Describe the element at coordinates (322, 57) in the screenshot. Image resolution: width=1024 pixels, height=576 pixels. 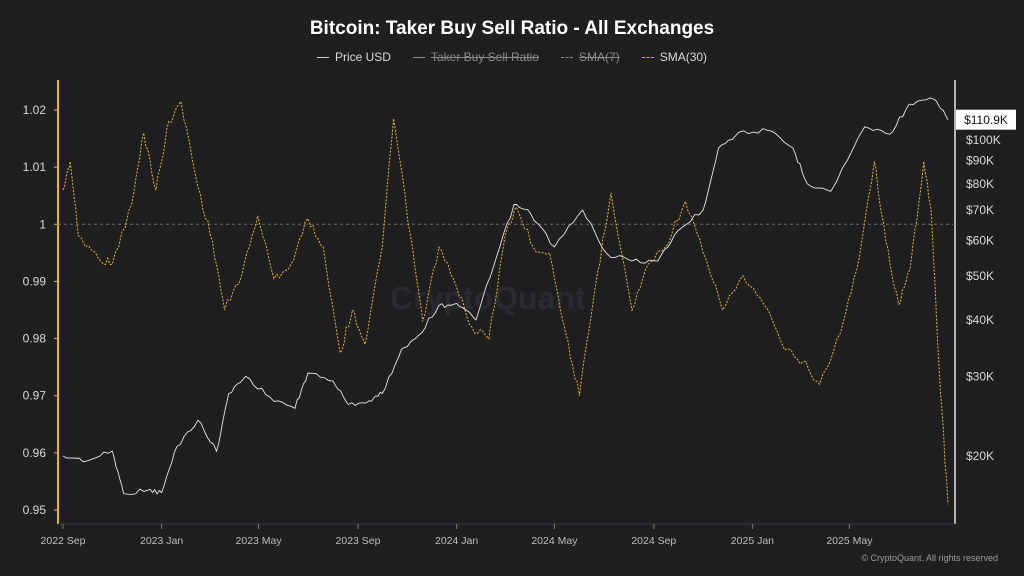
I see `legend-swatch-price` at that location.